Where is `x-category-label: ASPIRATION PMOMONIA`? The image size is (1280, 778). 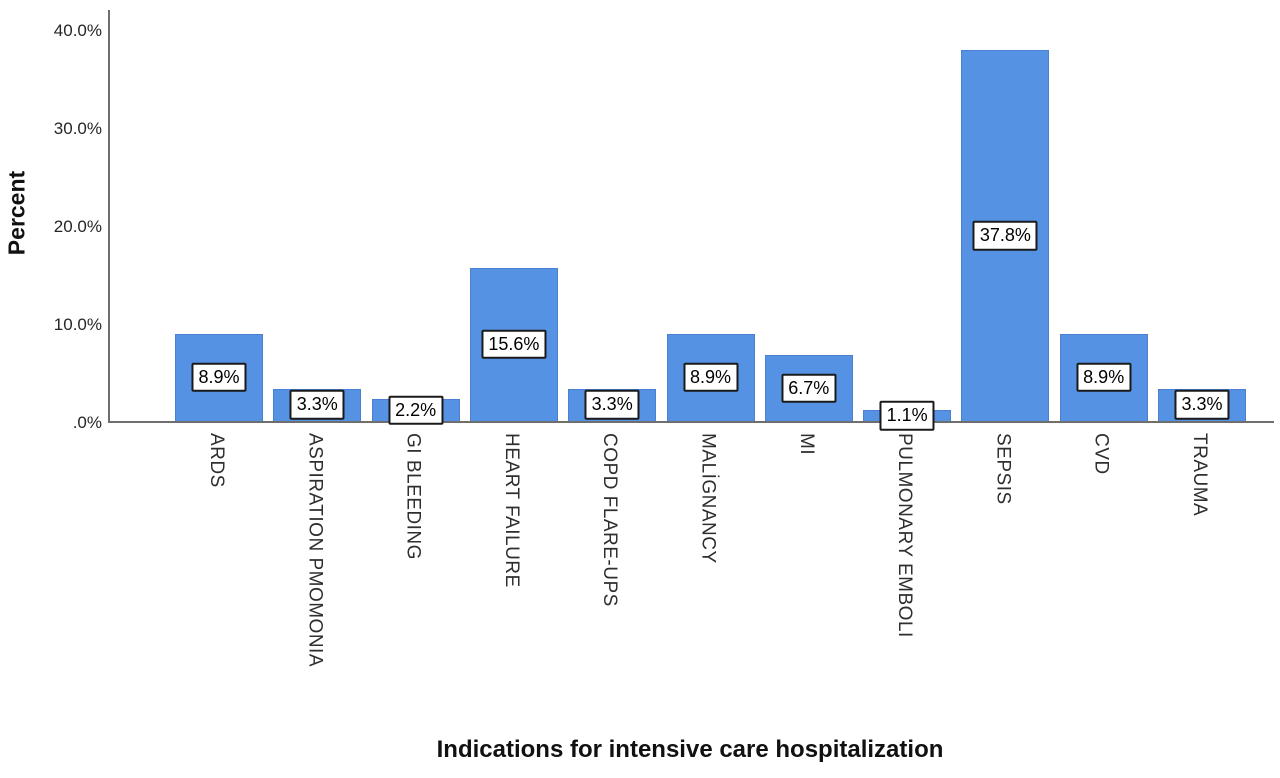
x-category-label: ASPIRATION PMOMONIA is located at coordinates (315, 550).